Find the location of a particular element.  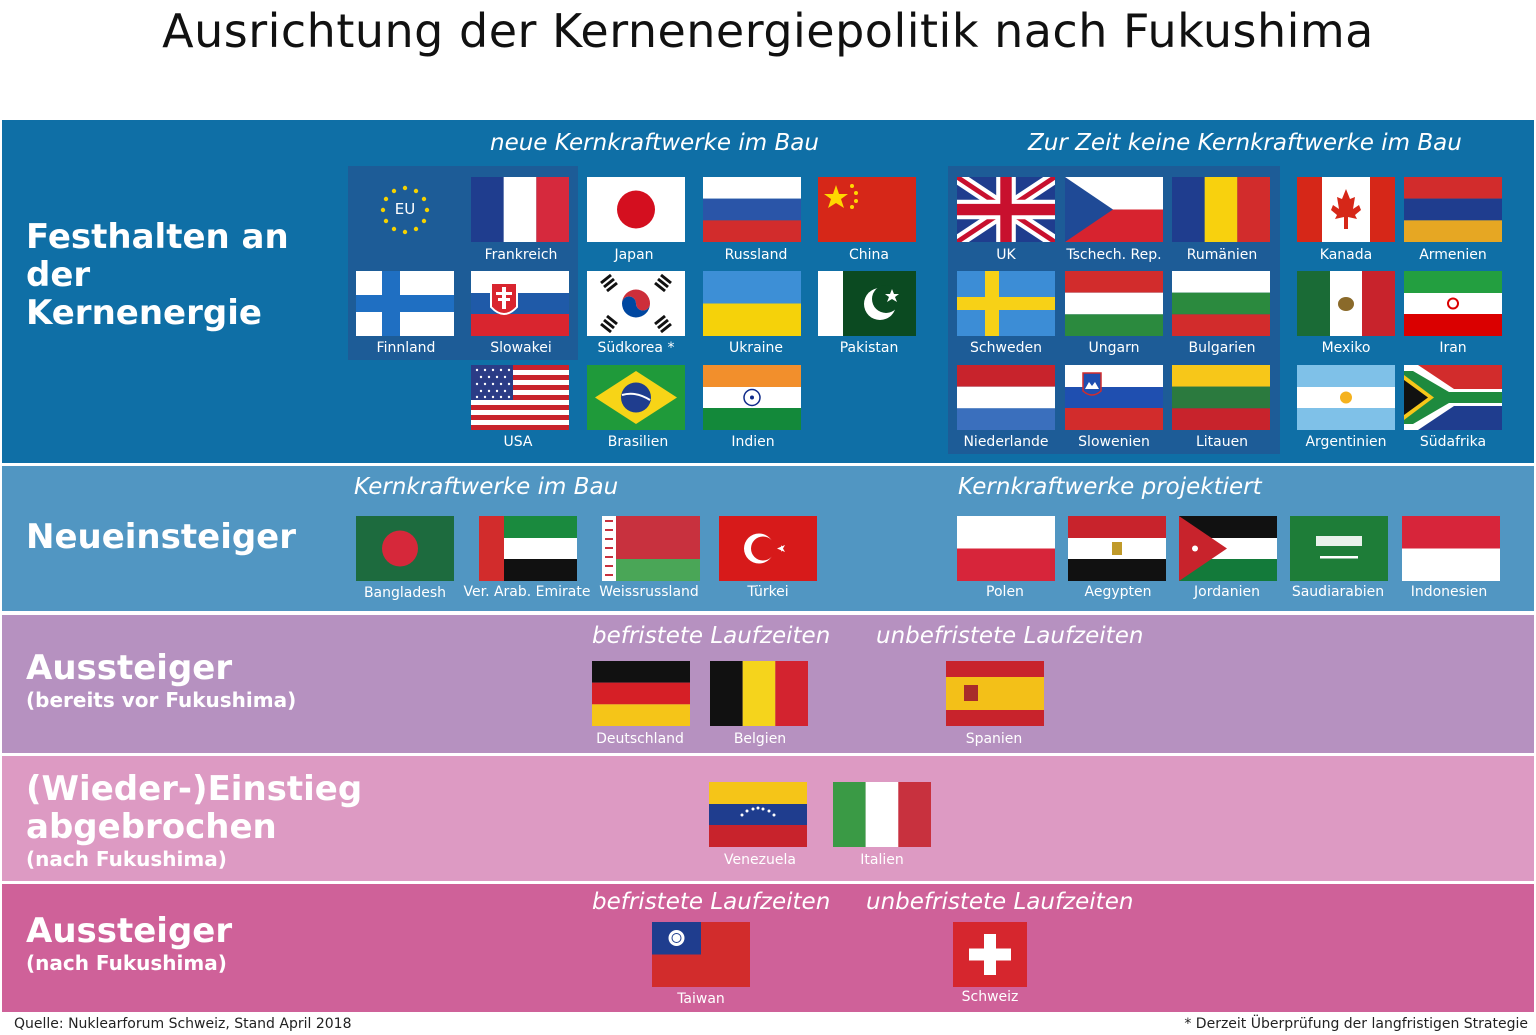

flag-tw is located at coordinates (701, 954).